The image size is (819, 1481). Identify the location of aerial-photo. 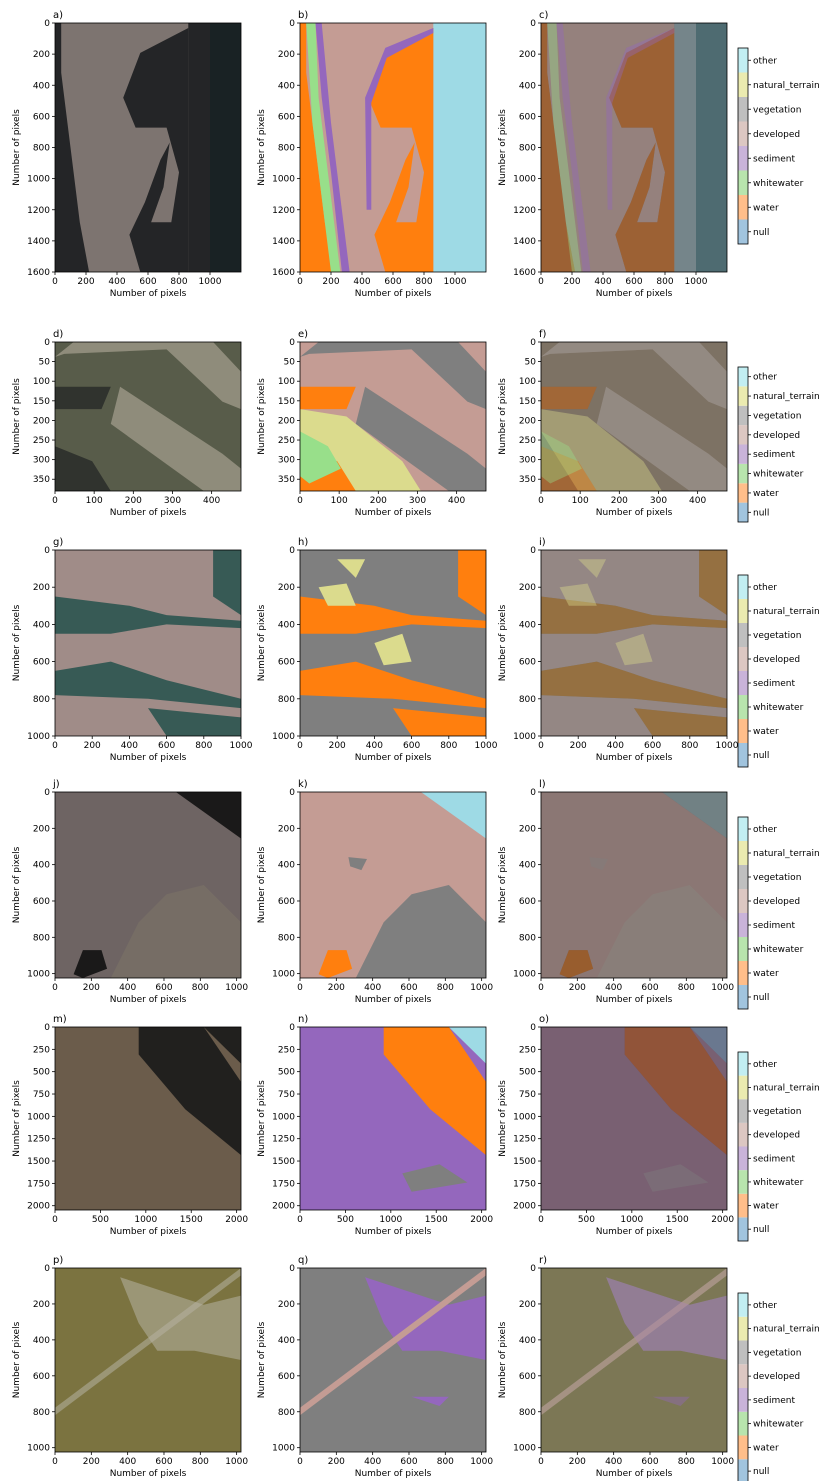
(148, 643).